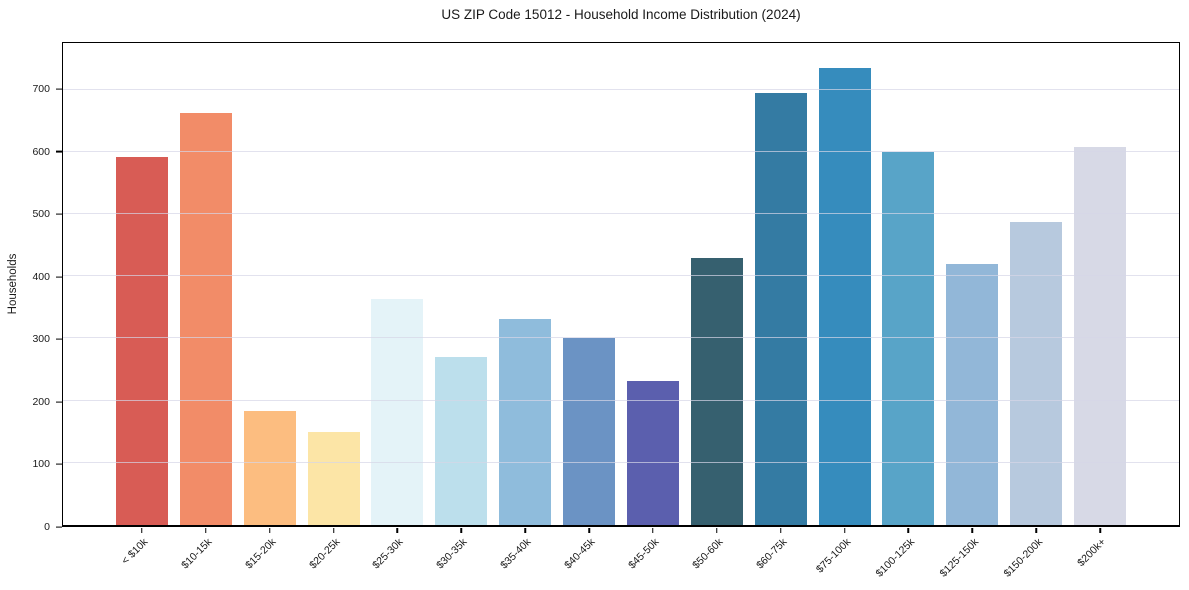 The image size is (1189, 590). I want to click on y-axis: 0 100 200 300 400 500 600 700, so click(31, 287).